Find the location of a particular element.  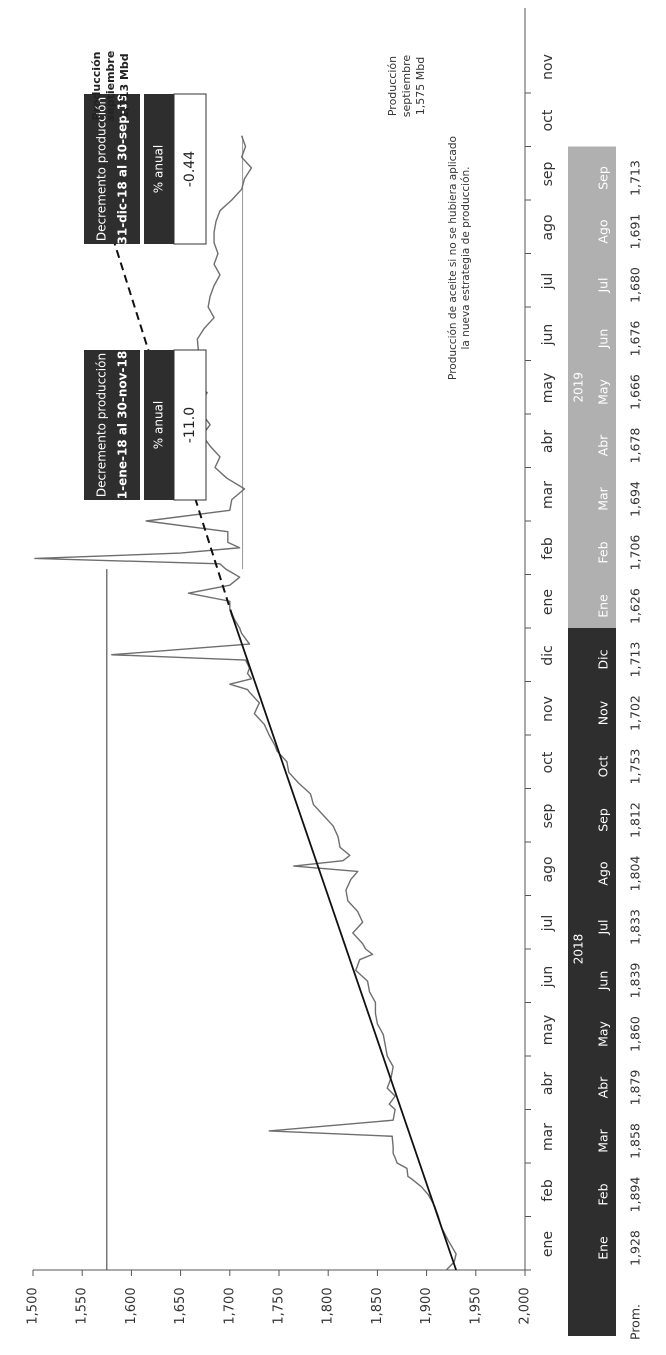

y-tick-label: 1,650 is located at coordinates (180, 1305).